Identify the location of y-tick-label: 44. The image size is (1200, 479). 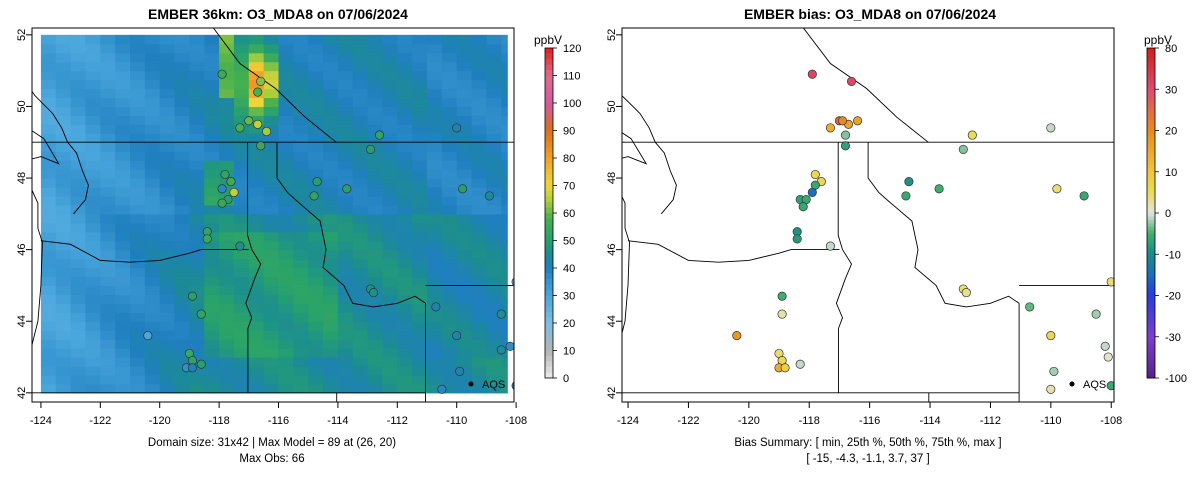
(612, 321).